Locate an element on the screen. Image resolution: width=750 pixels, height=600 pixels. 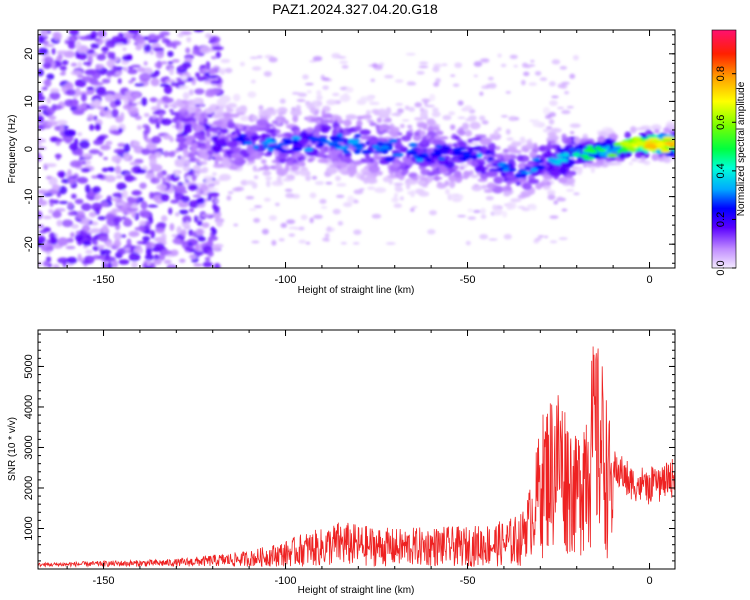
y-tick-label: 5000 is located at coordinates (29, 366).